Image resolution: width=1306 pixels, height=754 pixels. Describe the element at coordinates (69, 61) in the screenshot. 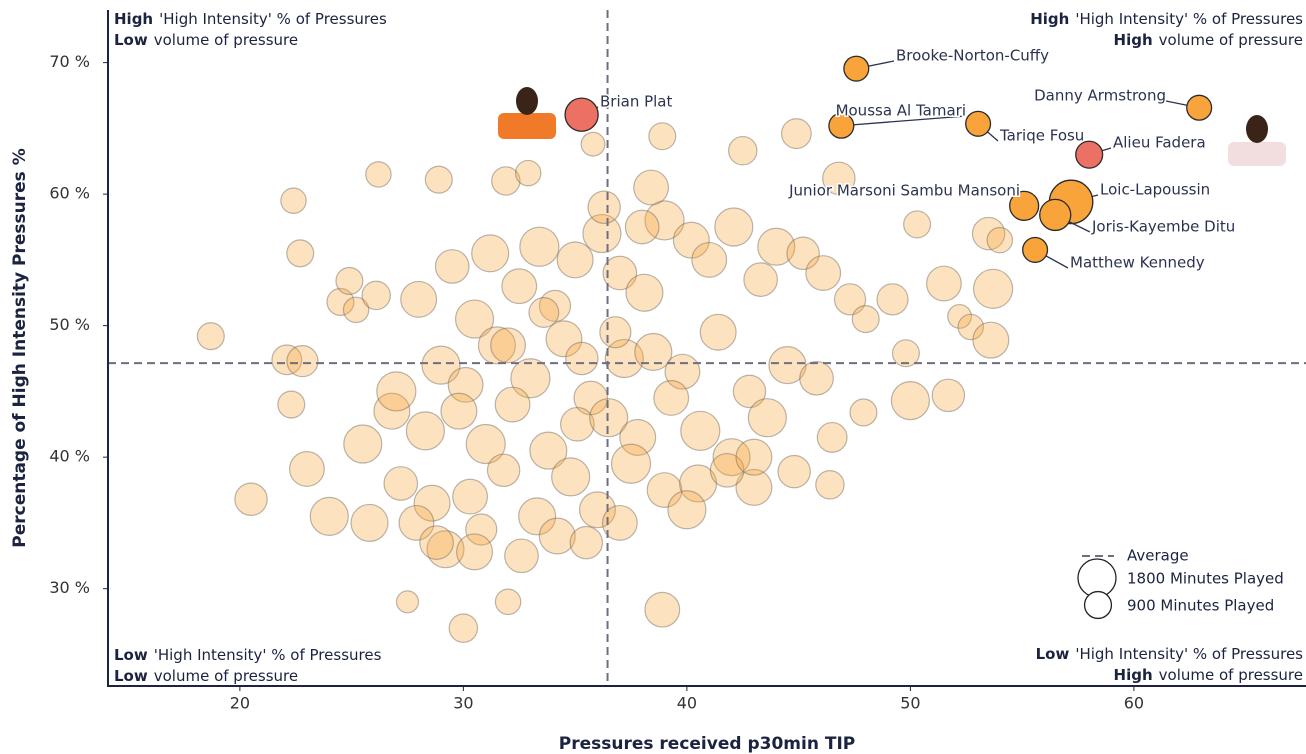

I see `y-tick-label: 70 %` at that location.